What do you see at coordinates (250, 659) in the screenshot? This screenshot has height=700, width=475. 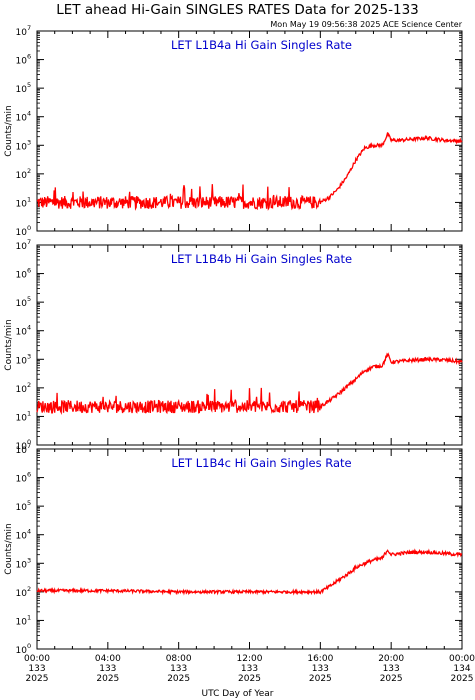 I see `x-tick-time: 12:00` at bounding box center [250, 659].